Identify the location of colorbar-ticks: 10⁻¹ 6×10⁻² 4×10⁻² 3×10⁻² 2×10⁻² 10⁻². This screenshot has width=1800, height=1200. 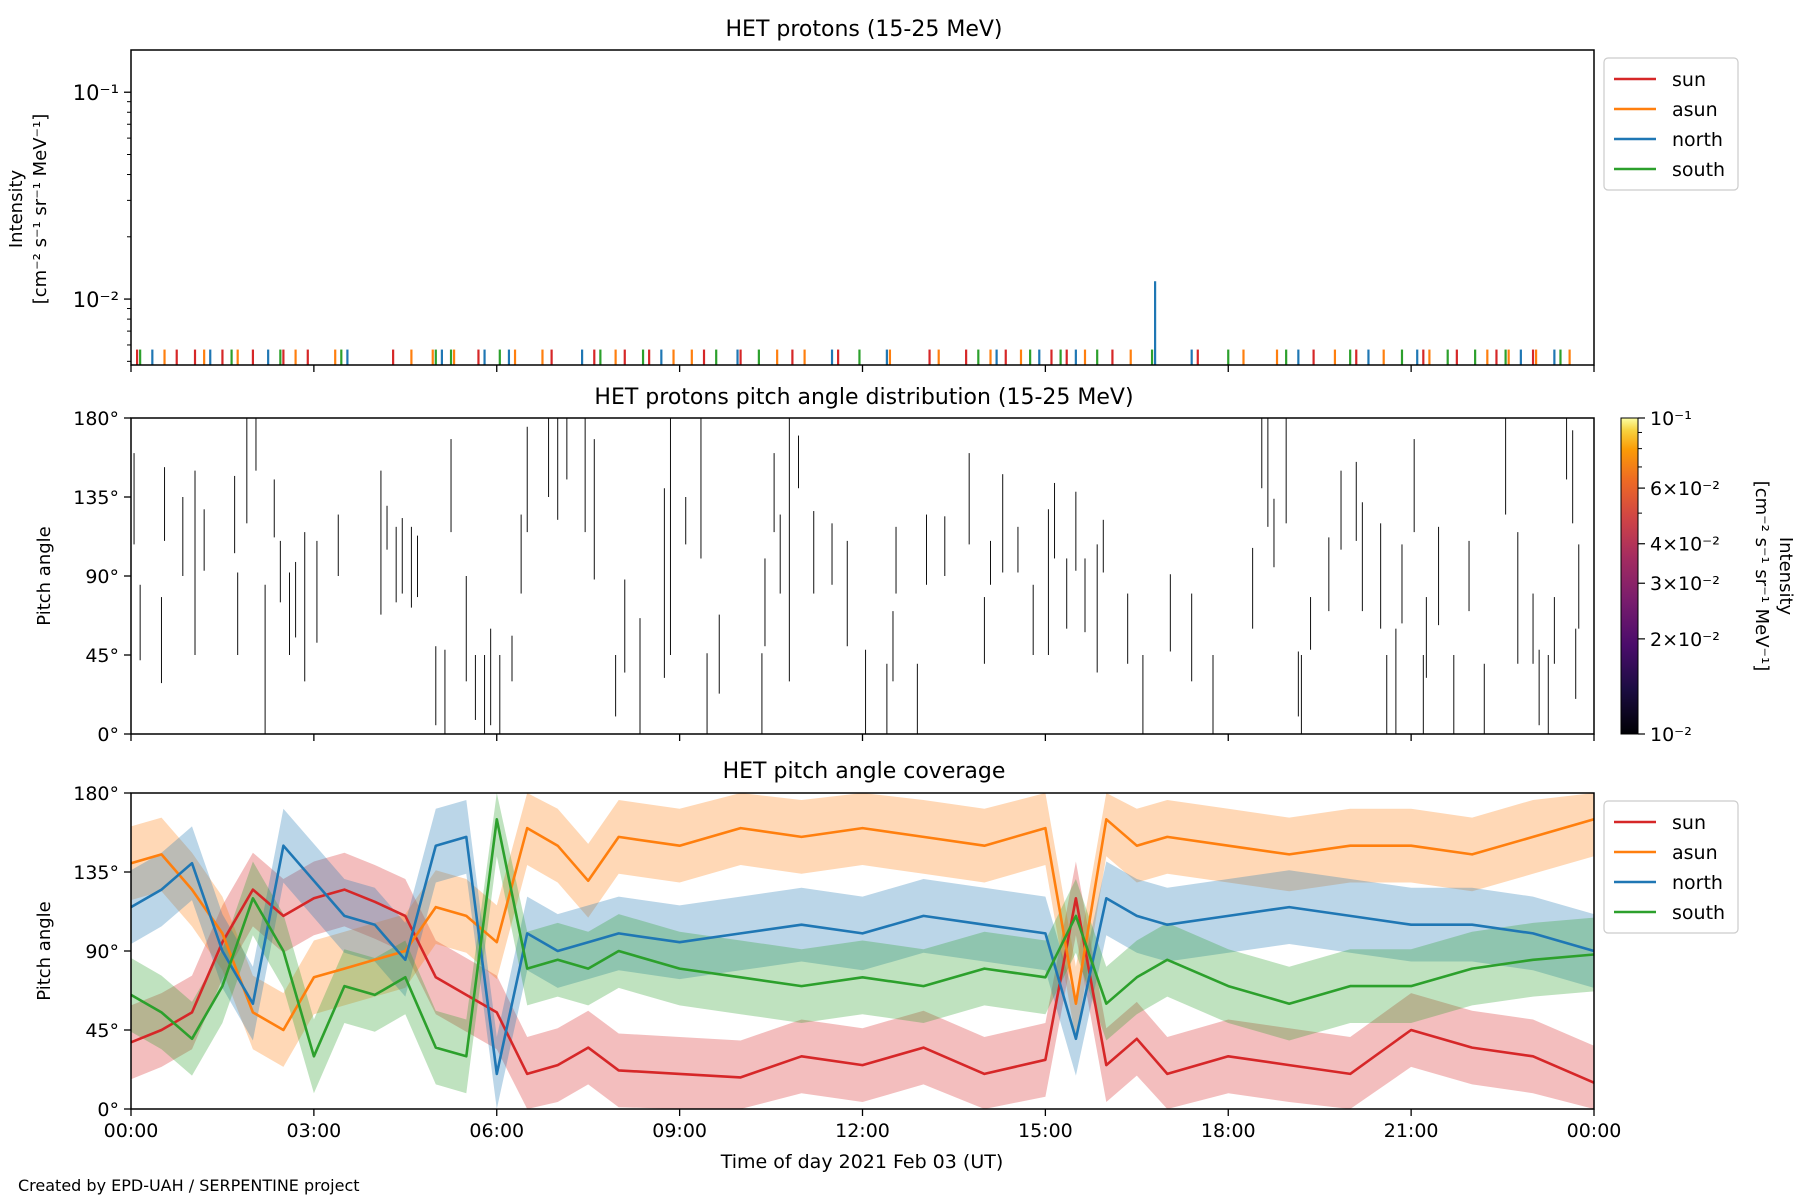
(1679, 577).